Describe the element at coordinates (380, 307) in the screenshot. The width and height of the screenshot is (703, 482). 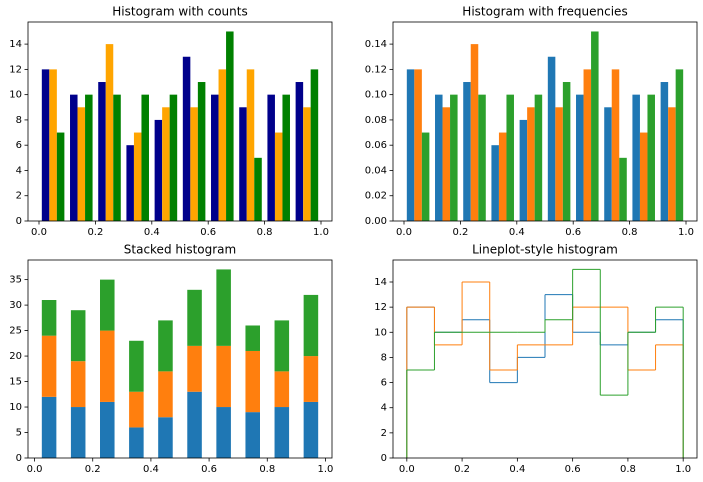
I see `y-tick-label: 12` at that location.